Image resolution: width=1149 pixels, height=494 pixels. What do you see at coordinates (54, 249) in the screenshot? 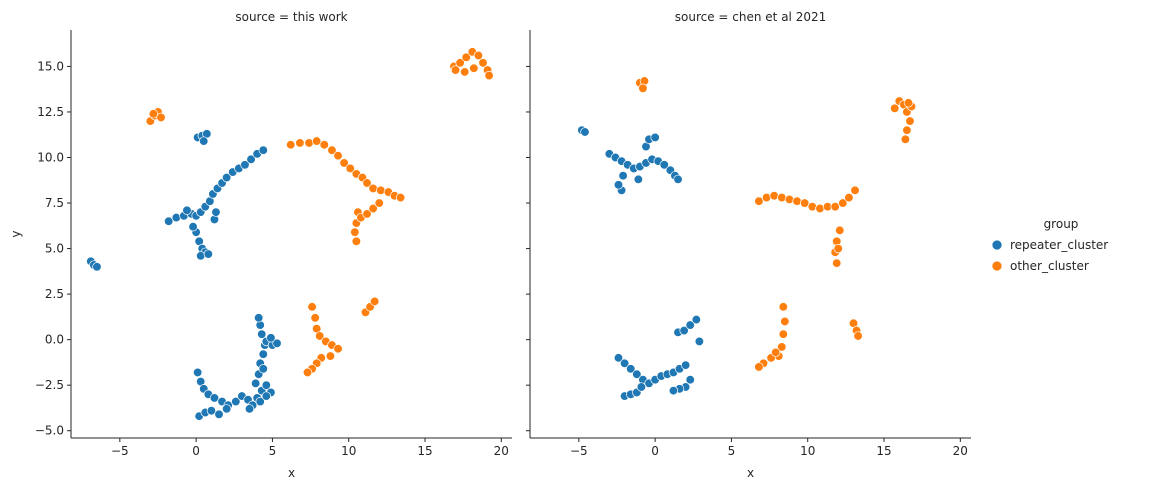
I see `y-tick-label: 5.0` at bounding box center [54, 249].